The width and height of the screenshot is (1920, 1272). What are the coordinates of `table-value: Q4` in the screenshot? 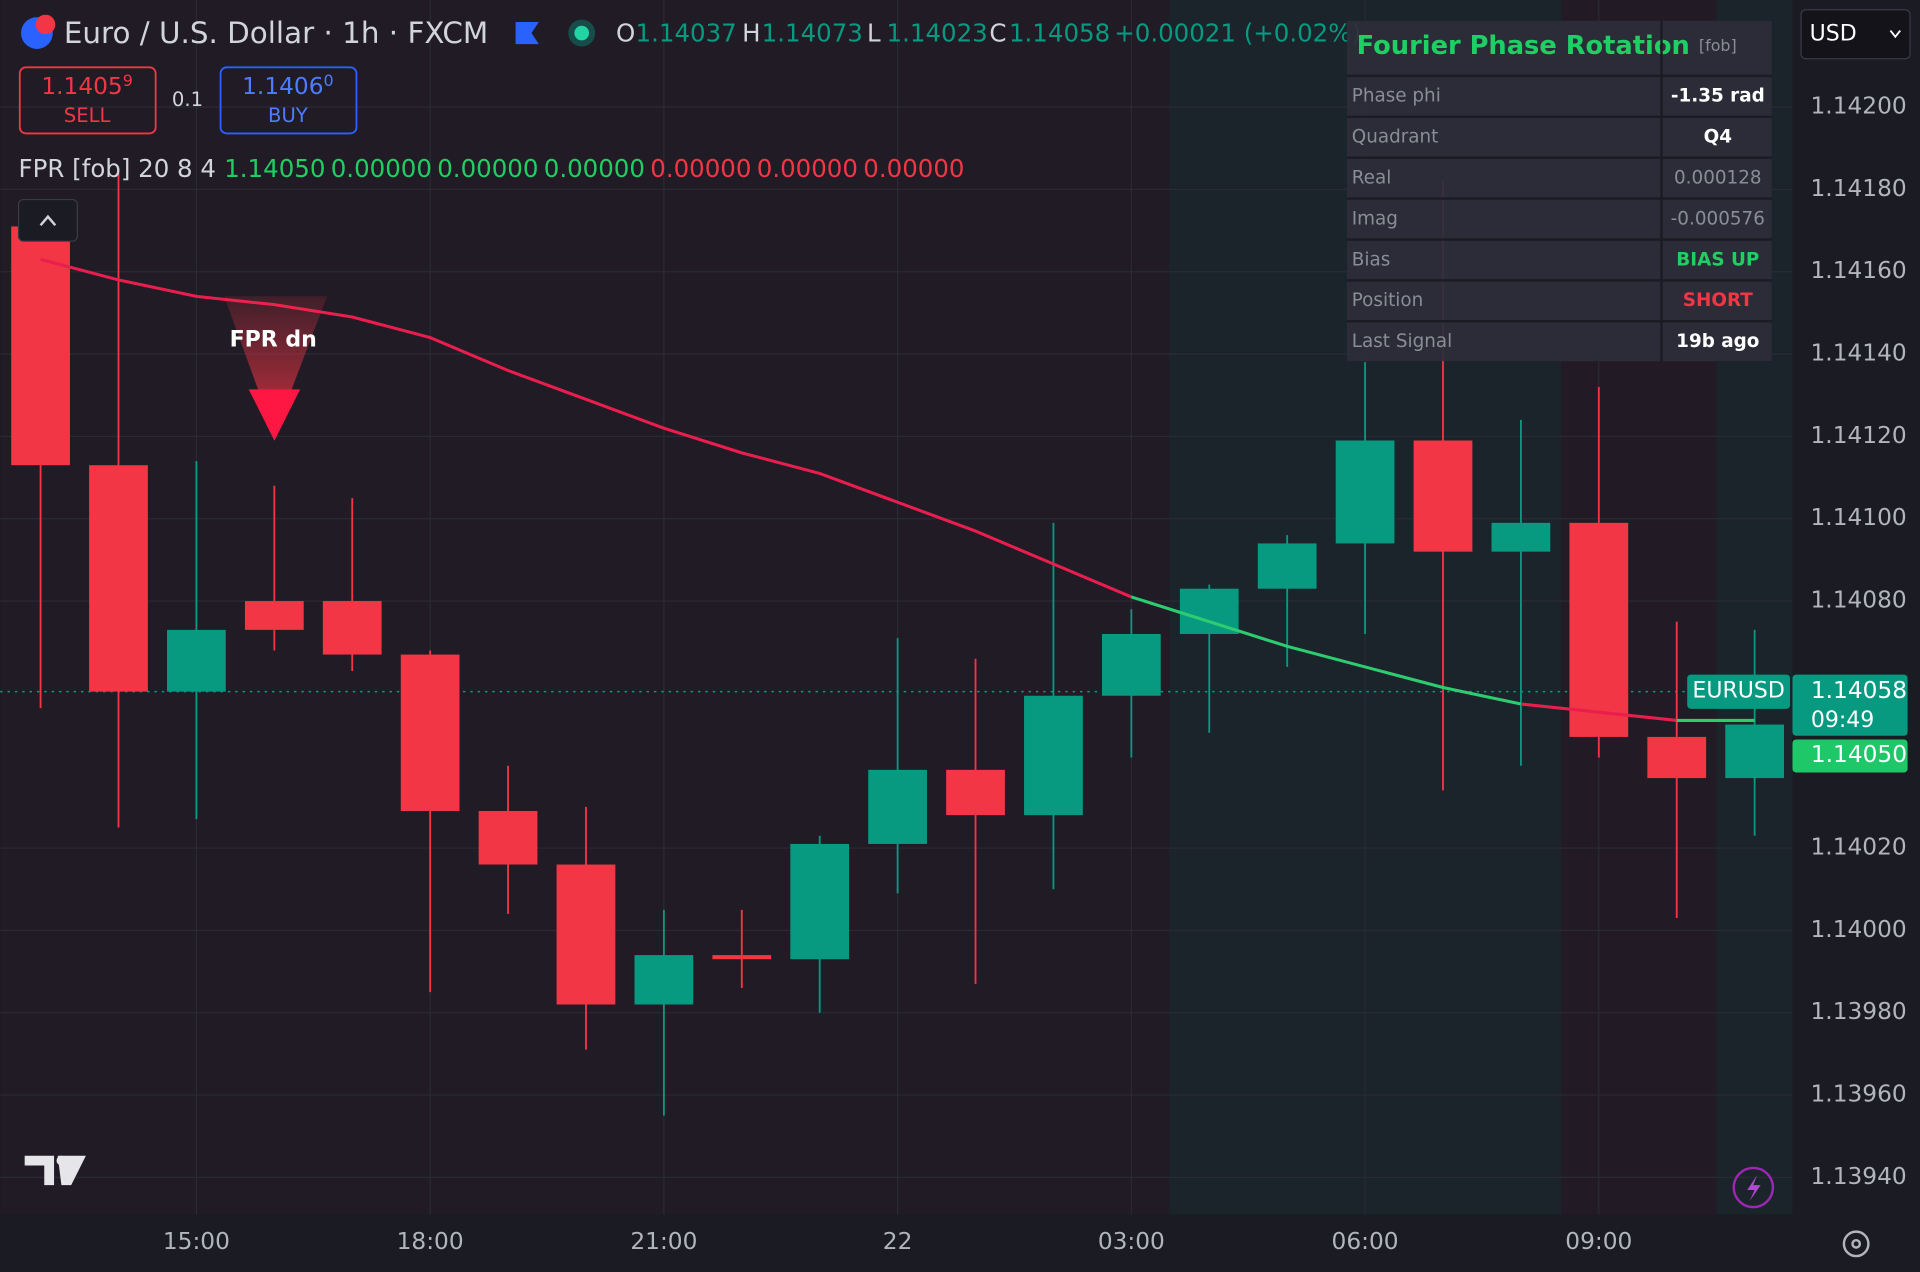 It's located at (1718, 137).